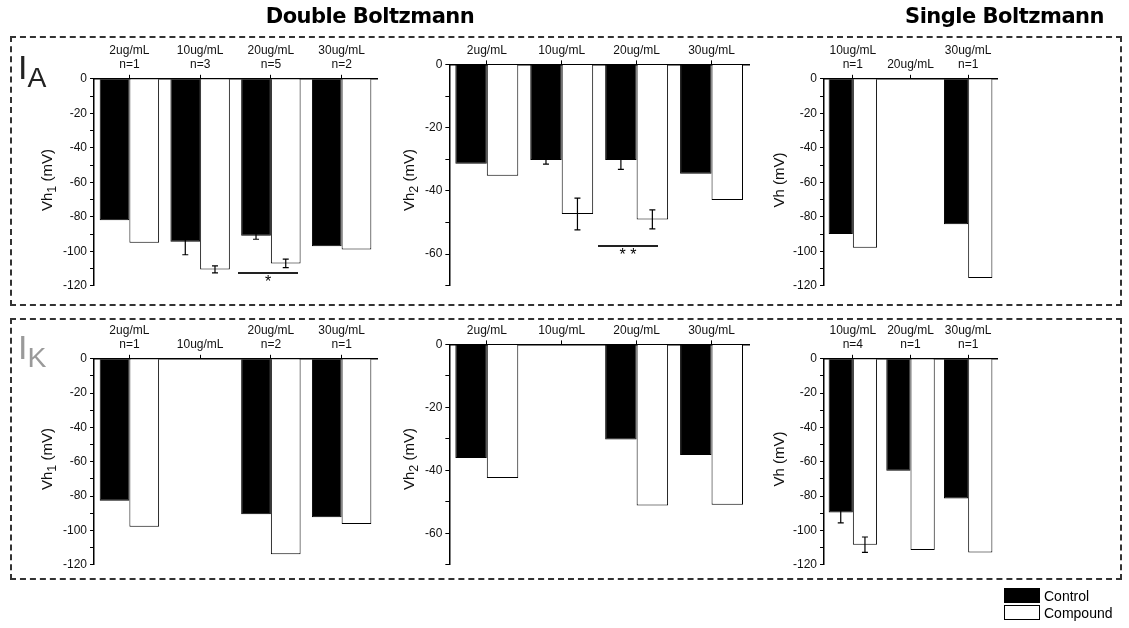  I want to click on x-tick-label: 30ug/mL n=2, so click(342, 56).